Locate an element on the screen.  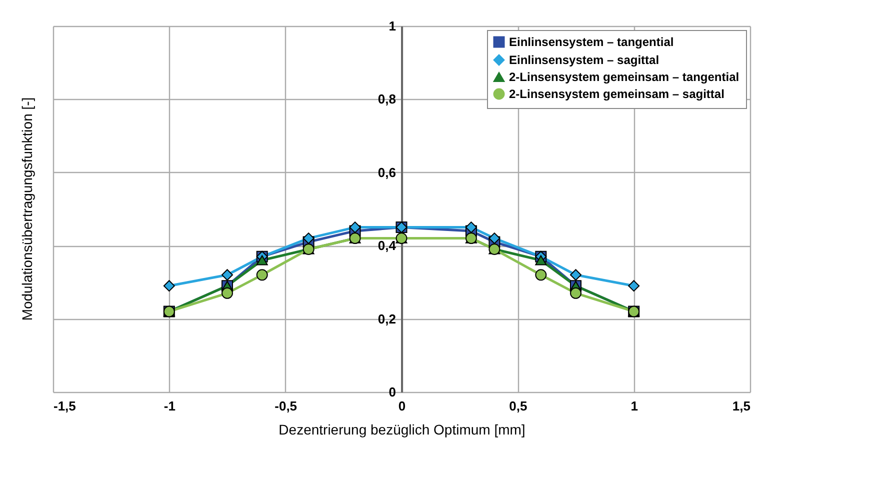
x-tick-label: -0,5 is located at coordinates (286, 406).